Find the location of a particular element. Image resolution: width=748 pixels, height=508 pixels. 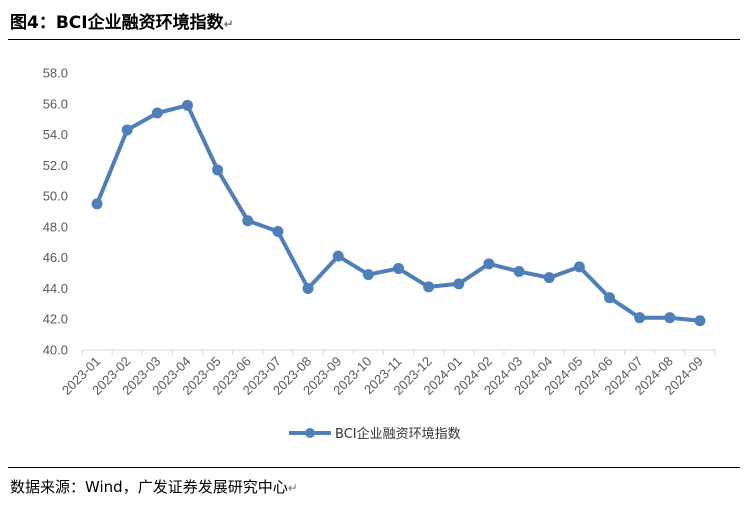

legend: BCI企业融资环境指数 is located at coordinates (375, 434).